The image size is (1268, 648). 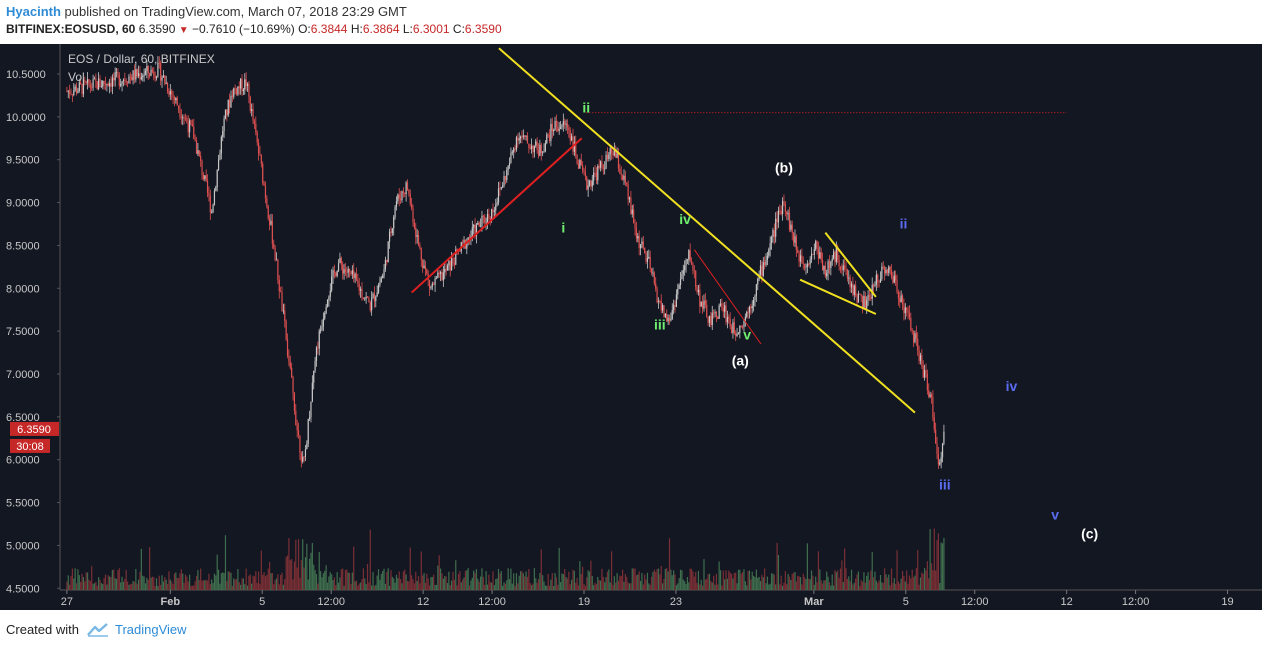 I want to click on low-label: L:, so click(x=407, y=29).